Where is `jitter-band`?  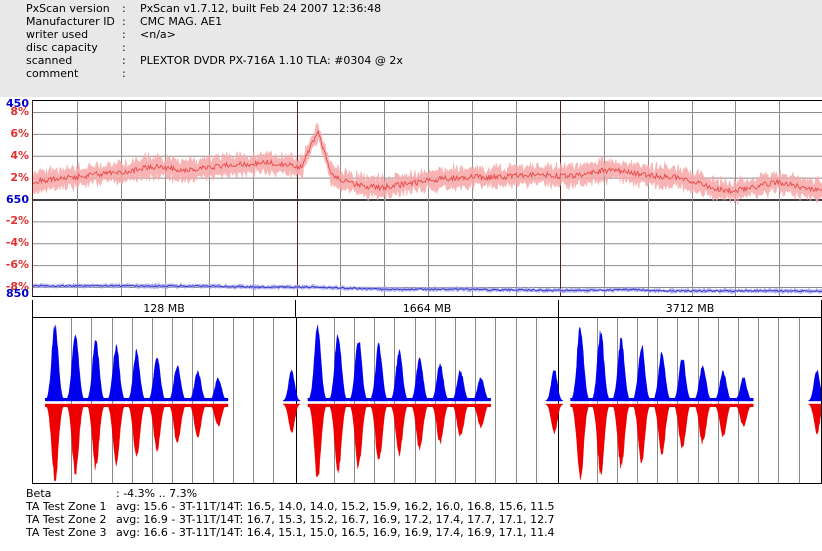
jitter-band is located at coordinates (427, 288).